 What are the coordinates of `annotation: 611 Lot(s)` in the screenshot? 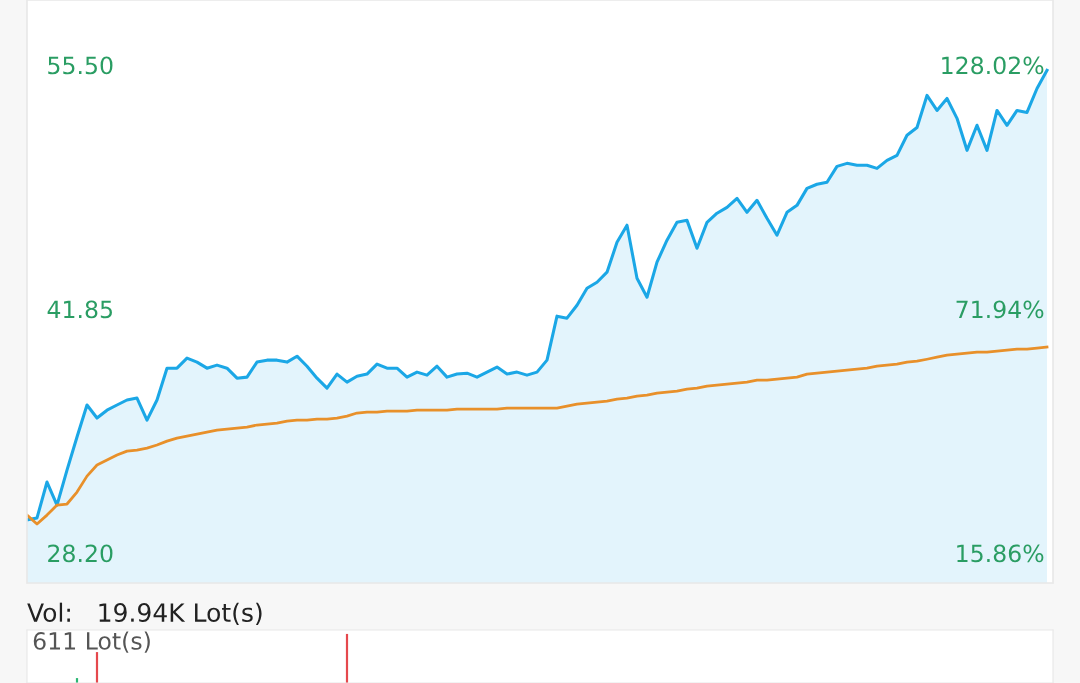 It's located at (91, 642).